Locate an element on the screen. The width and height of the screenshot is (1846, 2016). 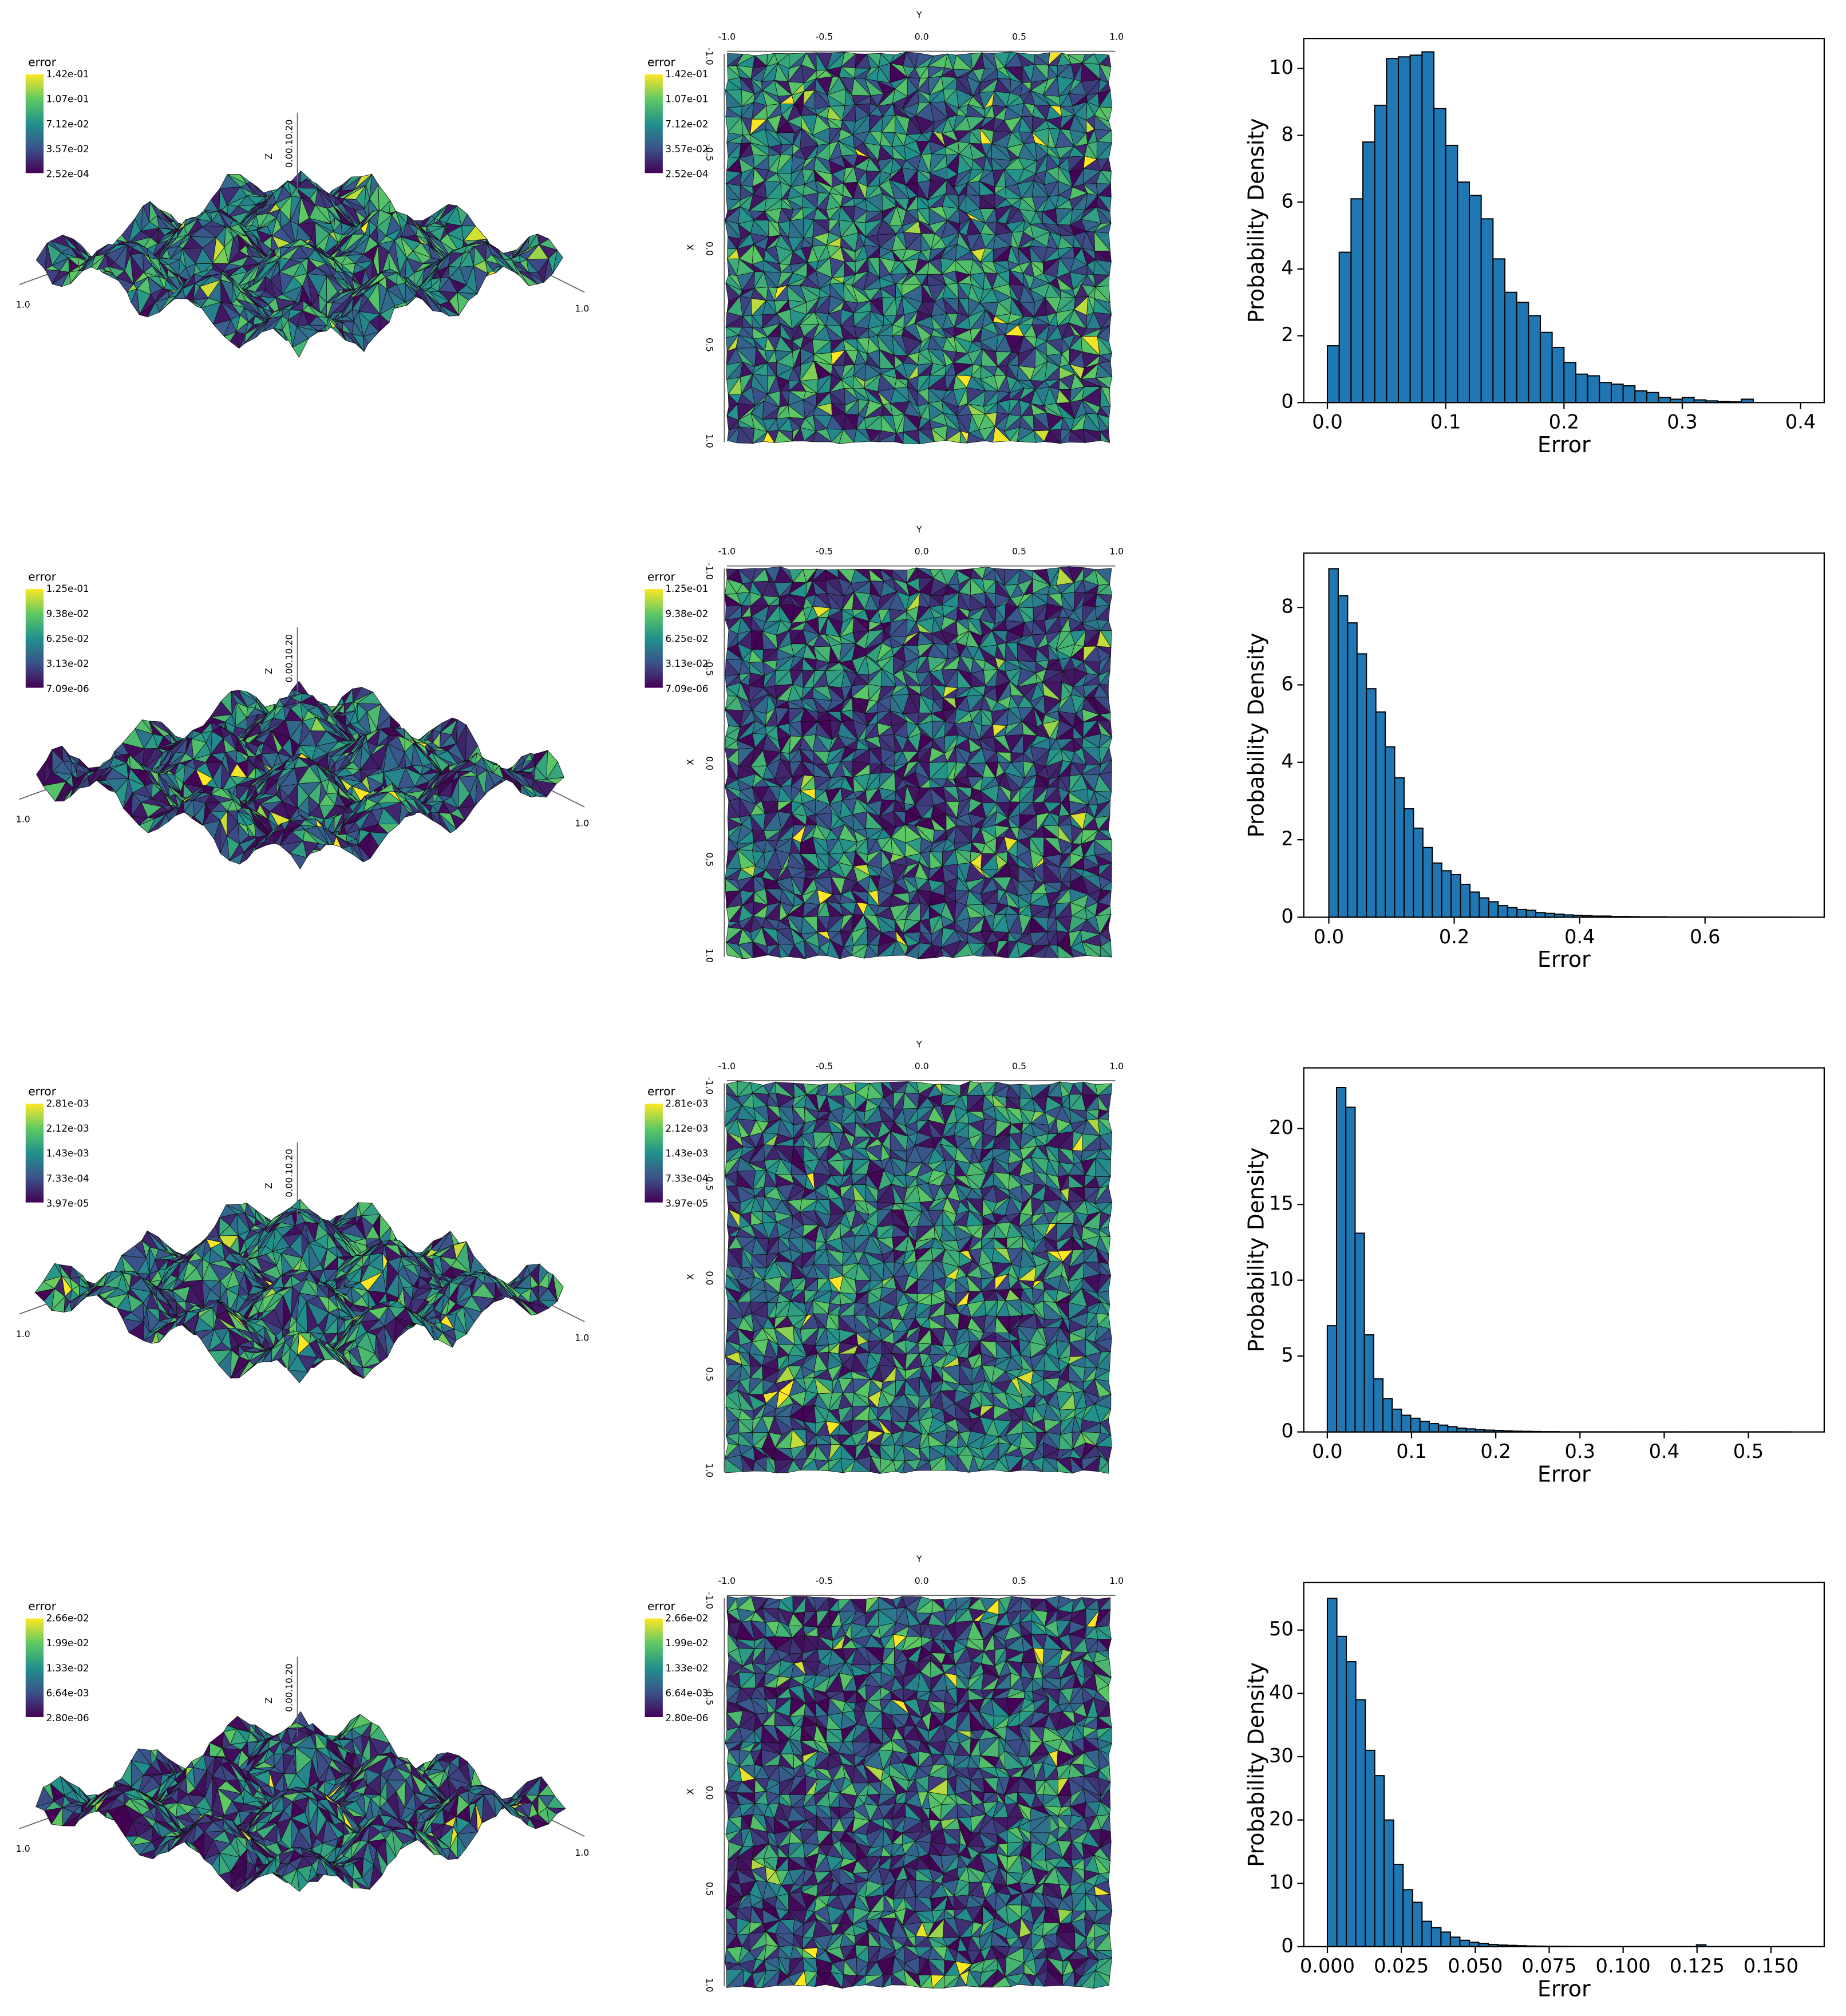
axis-label: Y is located at coordinates (919, 14).